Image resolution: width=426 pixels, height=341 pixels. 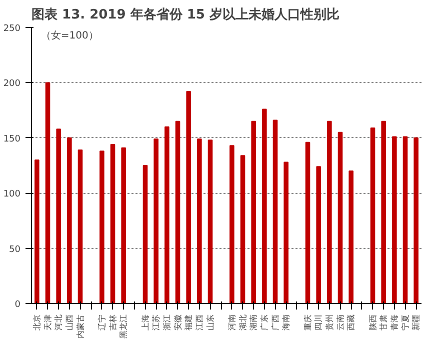 What do you see at coordinates (405, 322) in the screenshot?
I see `x-tick-label: 宁夏` at bounding box center [405, 322].